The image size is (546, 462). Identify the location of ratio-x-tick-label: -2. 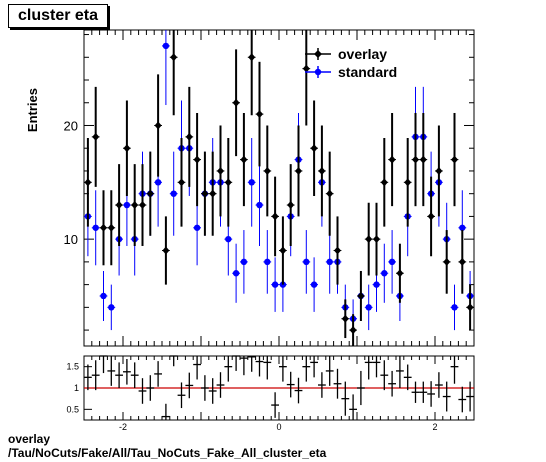
(123, 427).